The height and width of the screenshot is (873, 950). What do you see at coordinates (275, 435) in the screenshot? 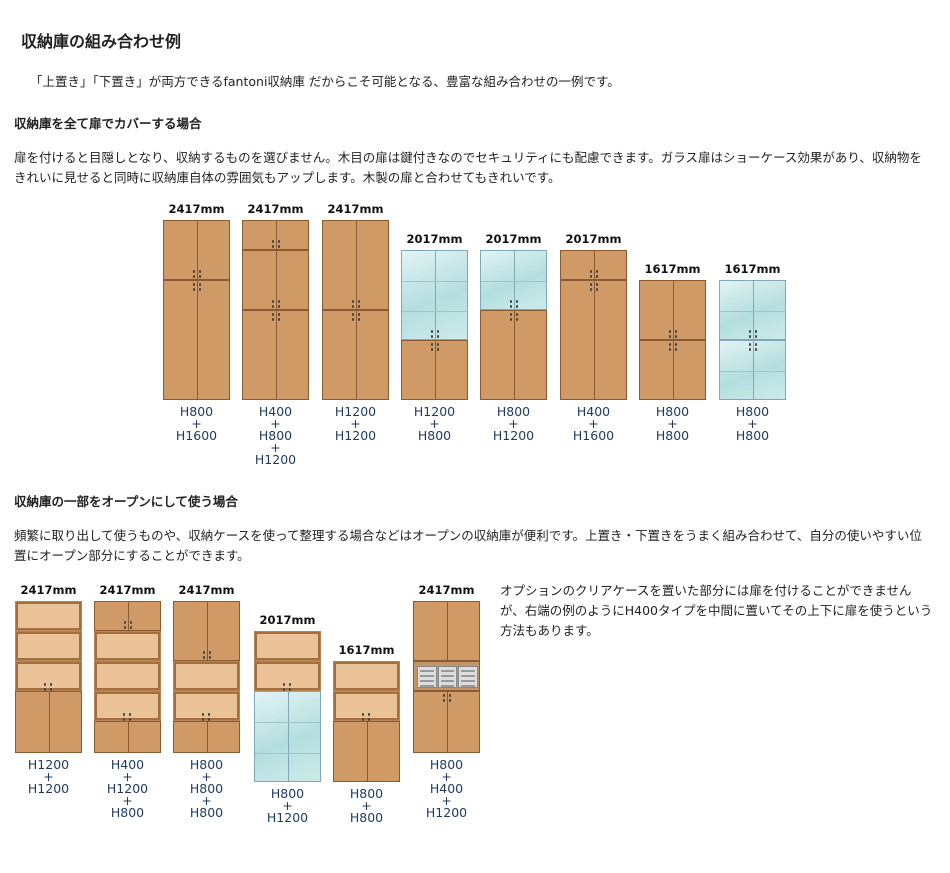
I see `cabinet-composition-caption: H400 + H800 + H1200` at bounding box center [275, 435].